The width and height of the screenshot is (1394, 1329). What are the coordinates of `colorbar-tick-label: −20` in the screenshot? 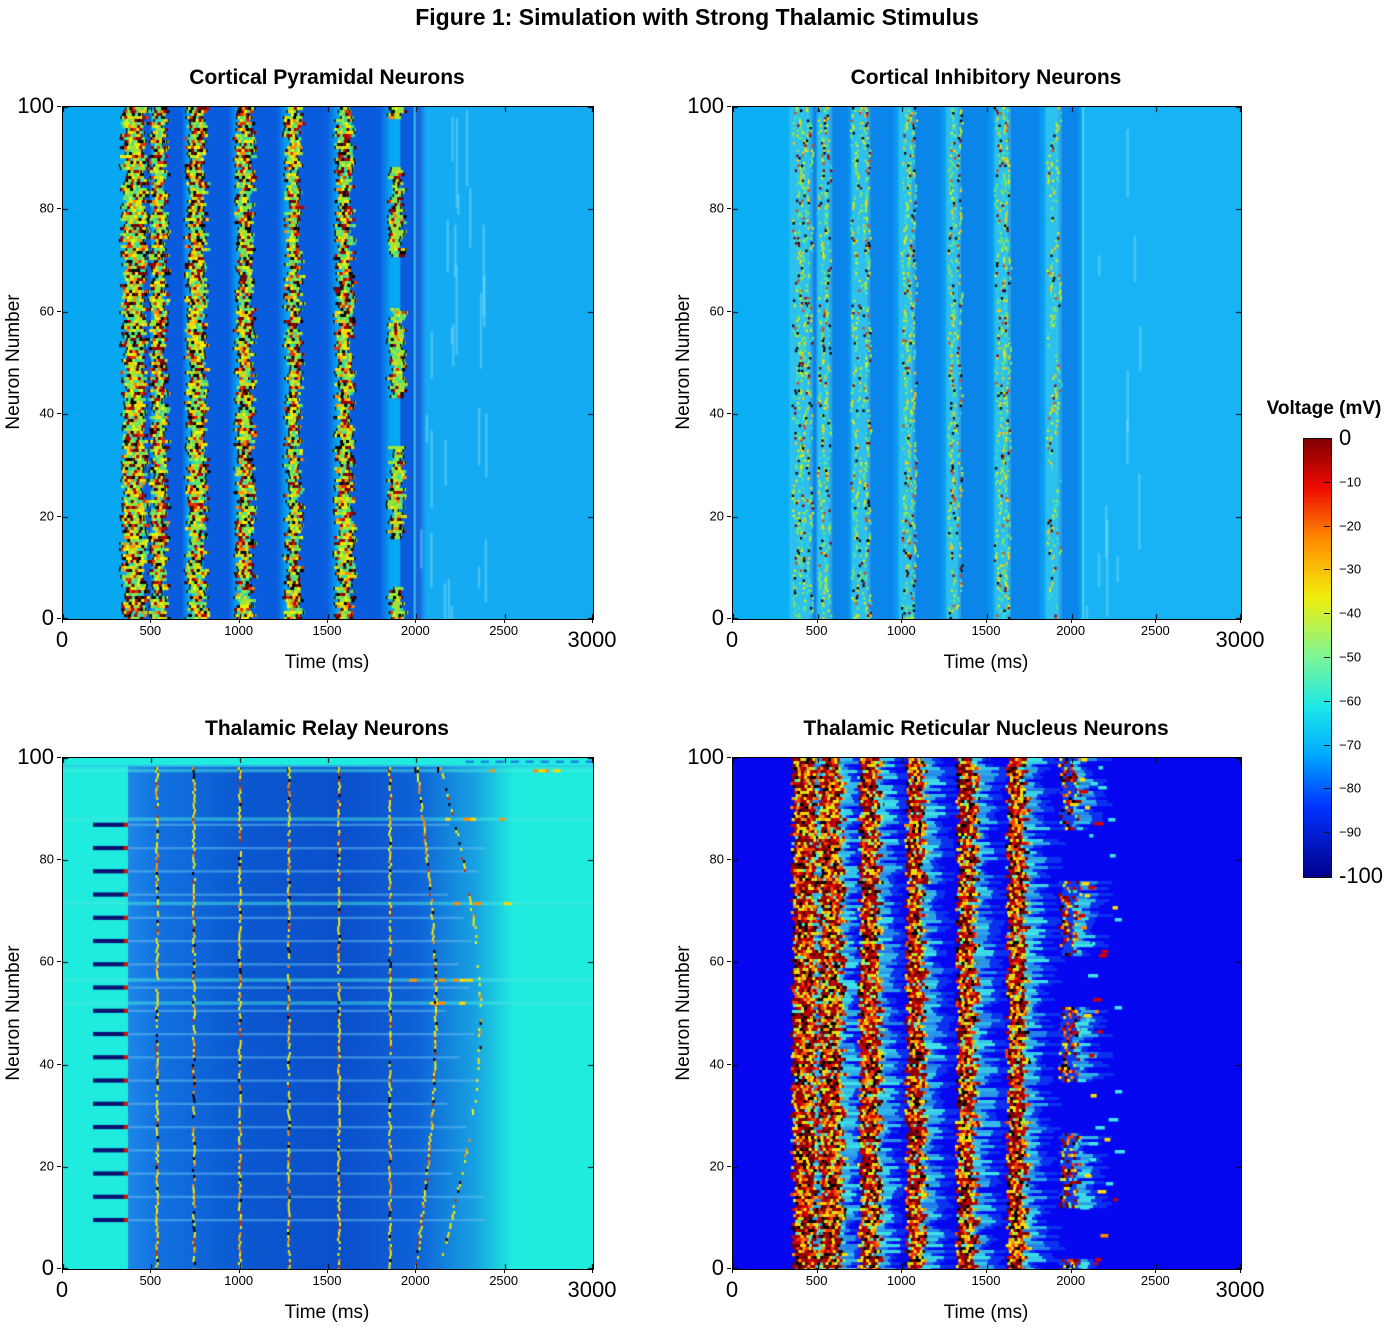 It's located at (1350, 526).